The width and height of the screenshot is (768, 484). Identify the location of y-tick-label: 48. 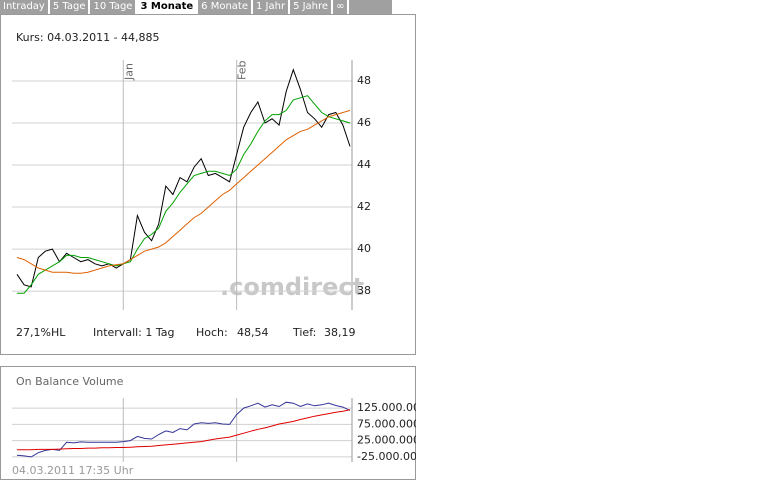
(364, 80).